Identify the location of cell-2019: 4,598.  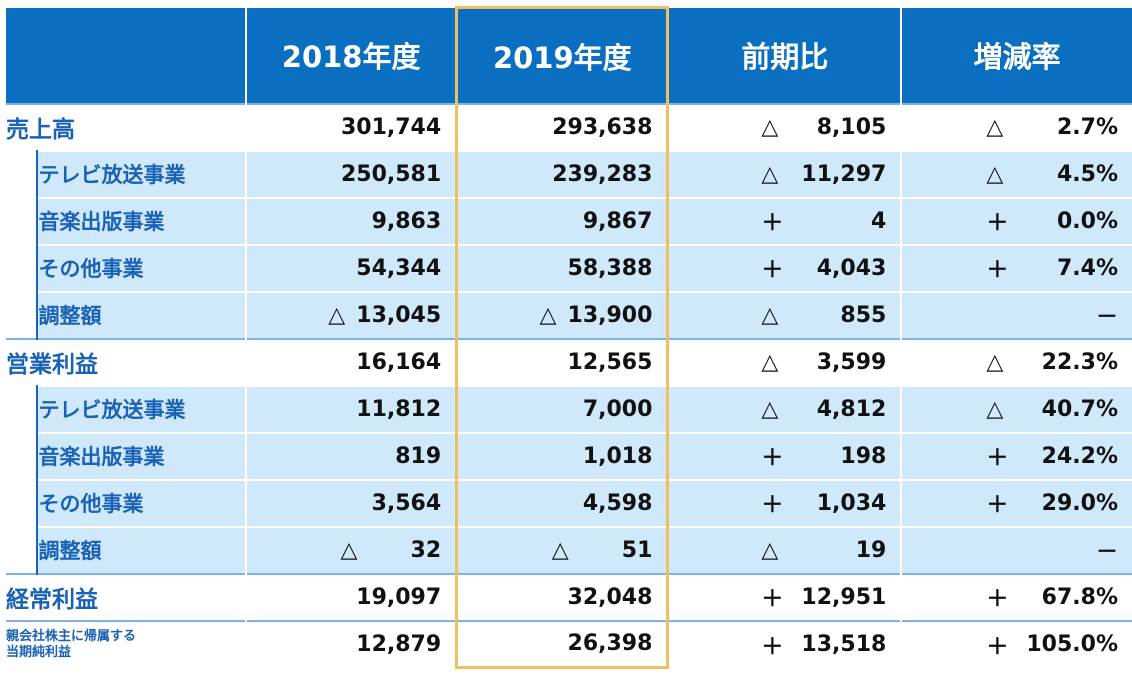
(562, 502).